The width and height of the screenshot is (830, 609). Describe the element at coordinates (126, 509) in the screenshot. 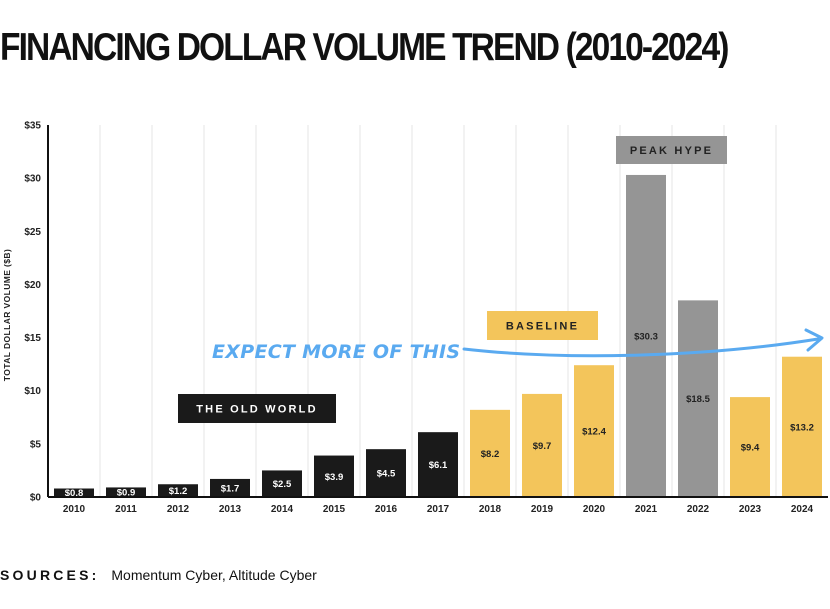

I see `x-tick-label: 2011` at that location.